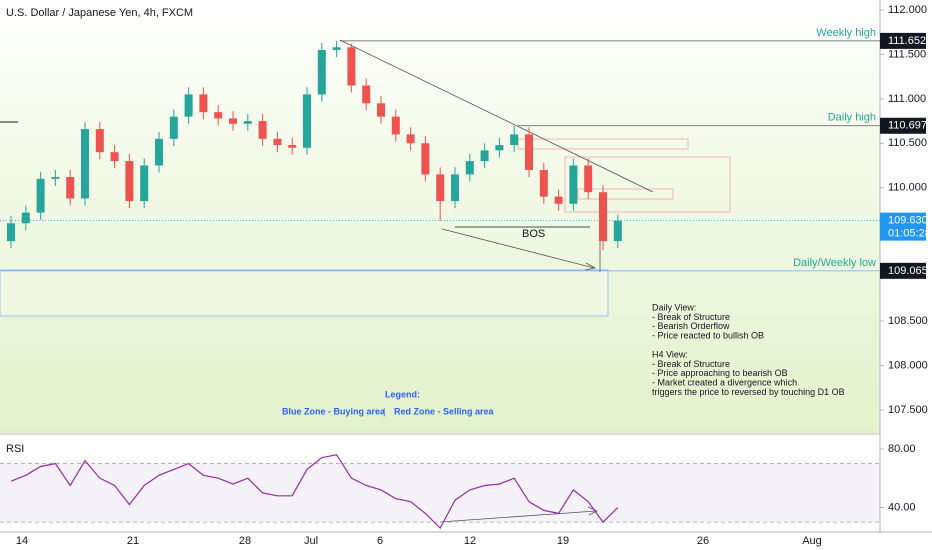 This screenshot has height=550, width=932. Describe the element at coordinates (907, 143) in the screenshot. I see `y-tick-label: 110.500` at that location.